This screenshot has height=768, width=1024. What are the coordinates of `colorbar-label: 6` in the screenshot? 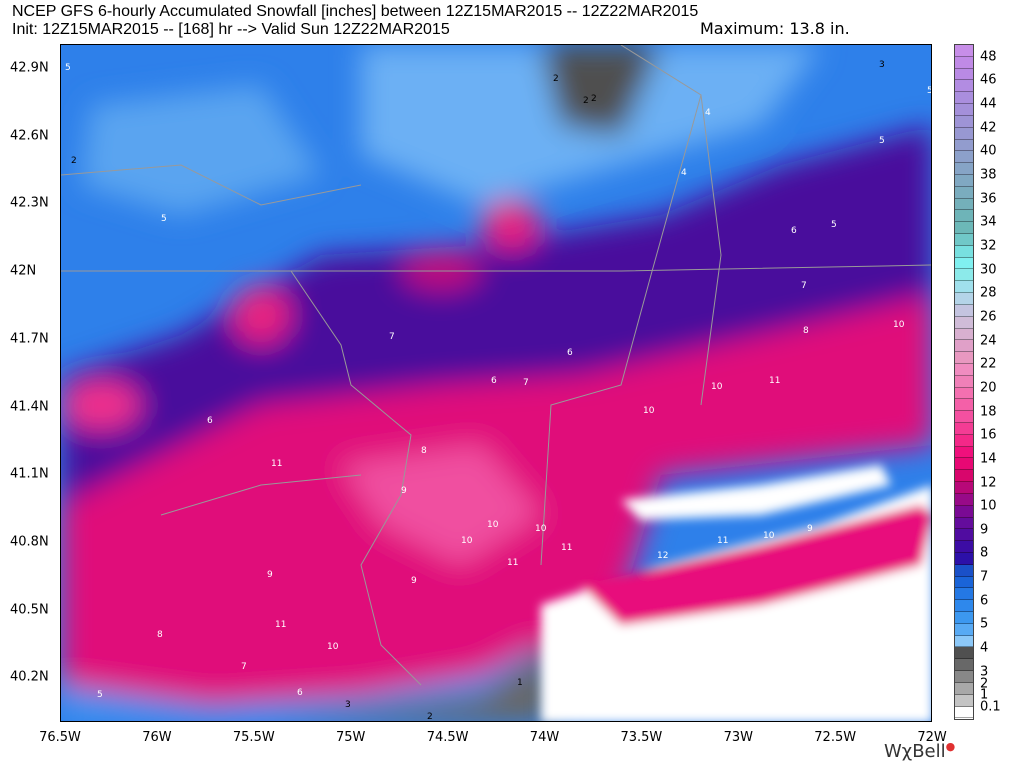 It's located at (984, 601).